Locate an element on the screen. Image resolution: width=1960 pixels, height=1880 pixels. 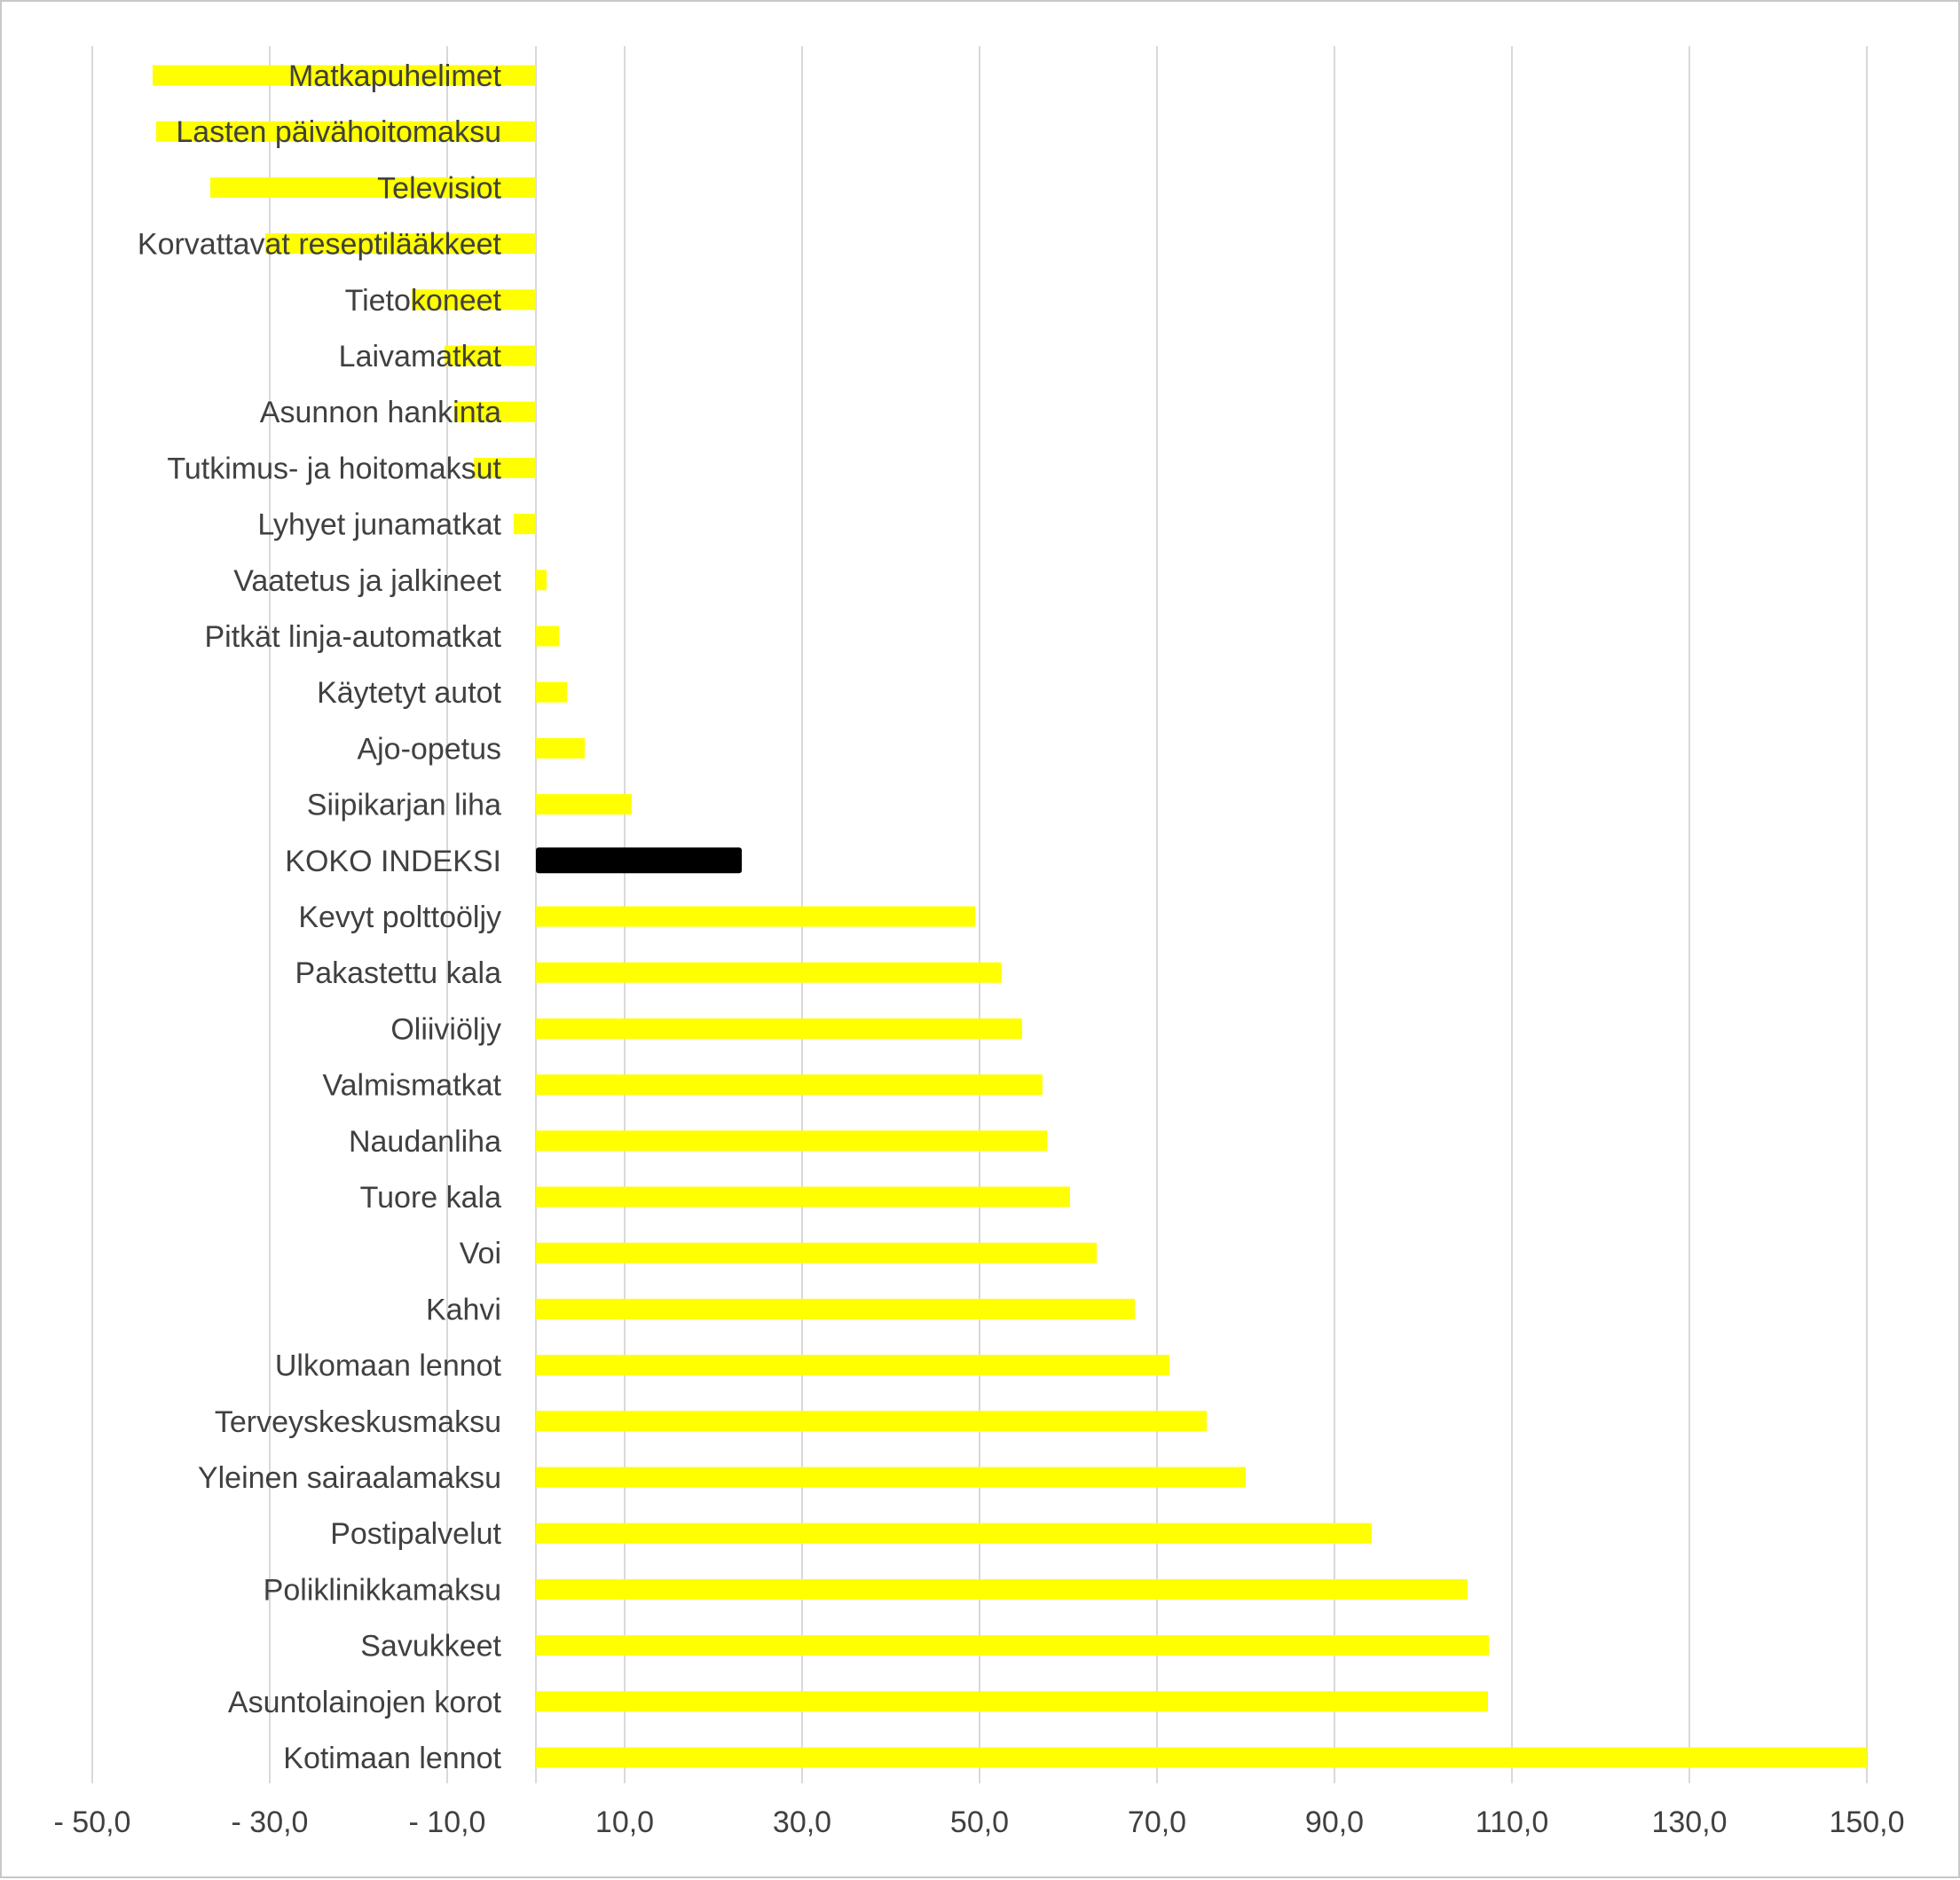
category-label: Pitkät linja-automatkat is located at coordinates (353, 637).